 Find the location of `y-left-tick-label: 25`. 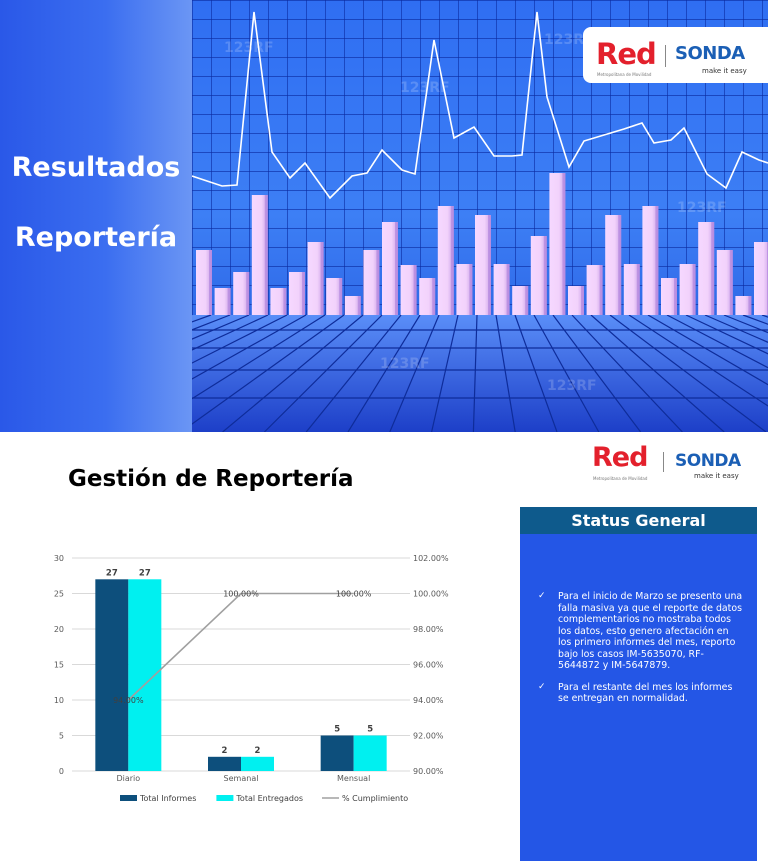

y-left-tick-label: 25 is located at coordinates (59, 594).